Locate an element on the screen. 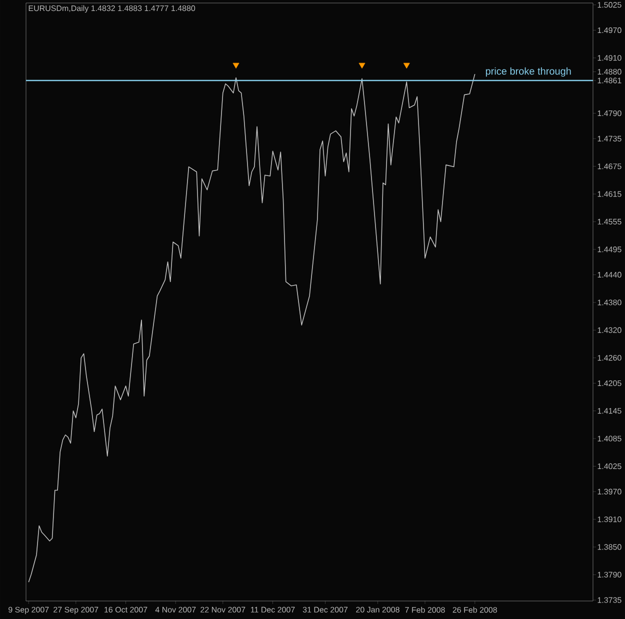 The image size is (625, 619). x-tick-label: 26 Feb 2008 is located at coordinates (474, 609).